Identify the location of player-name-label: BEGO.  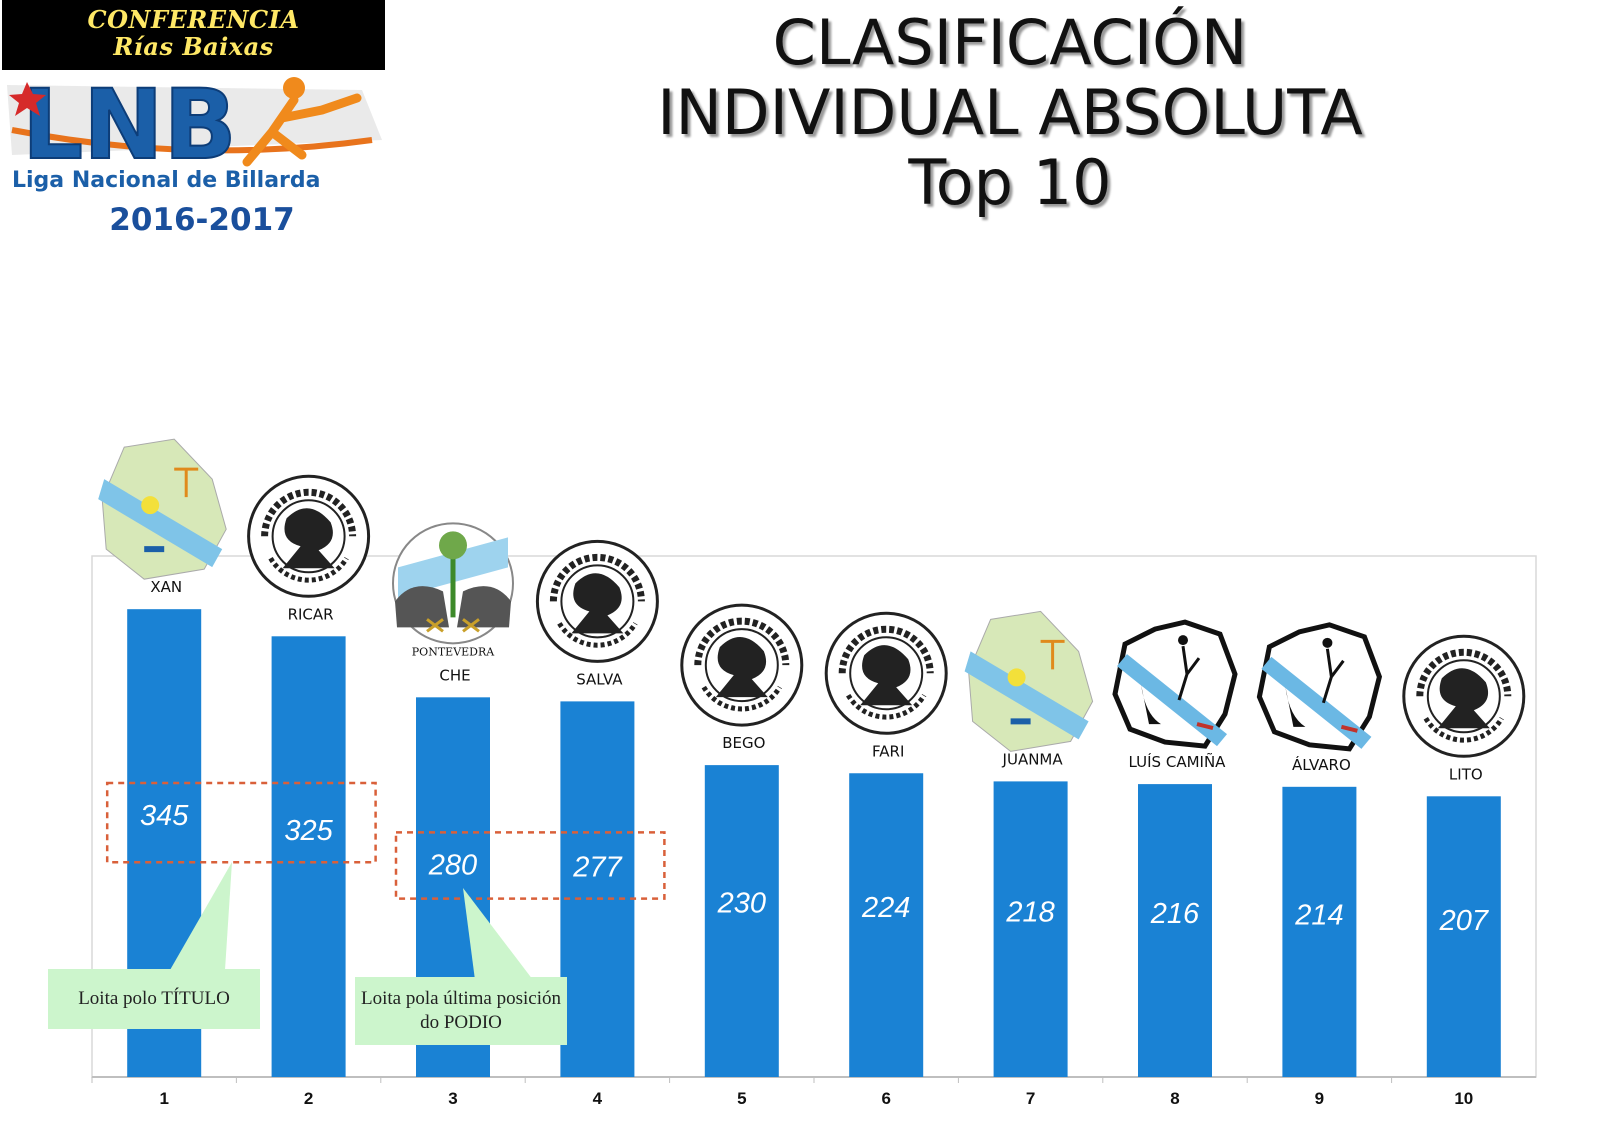
(743, 743).